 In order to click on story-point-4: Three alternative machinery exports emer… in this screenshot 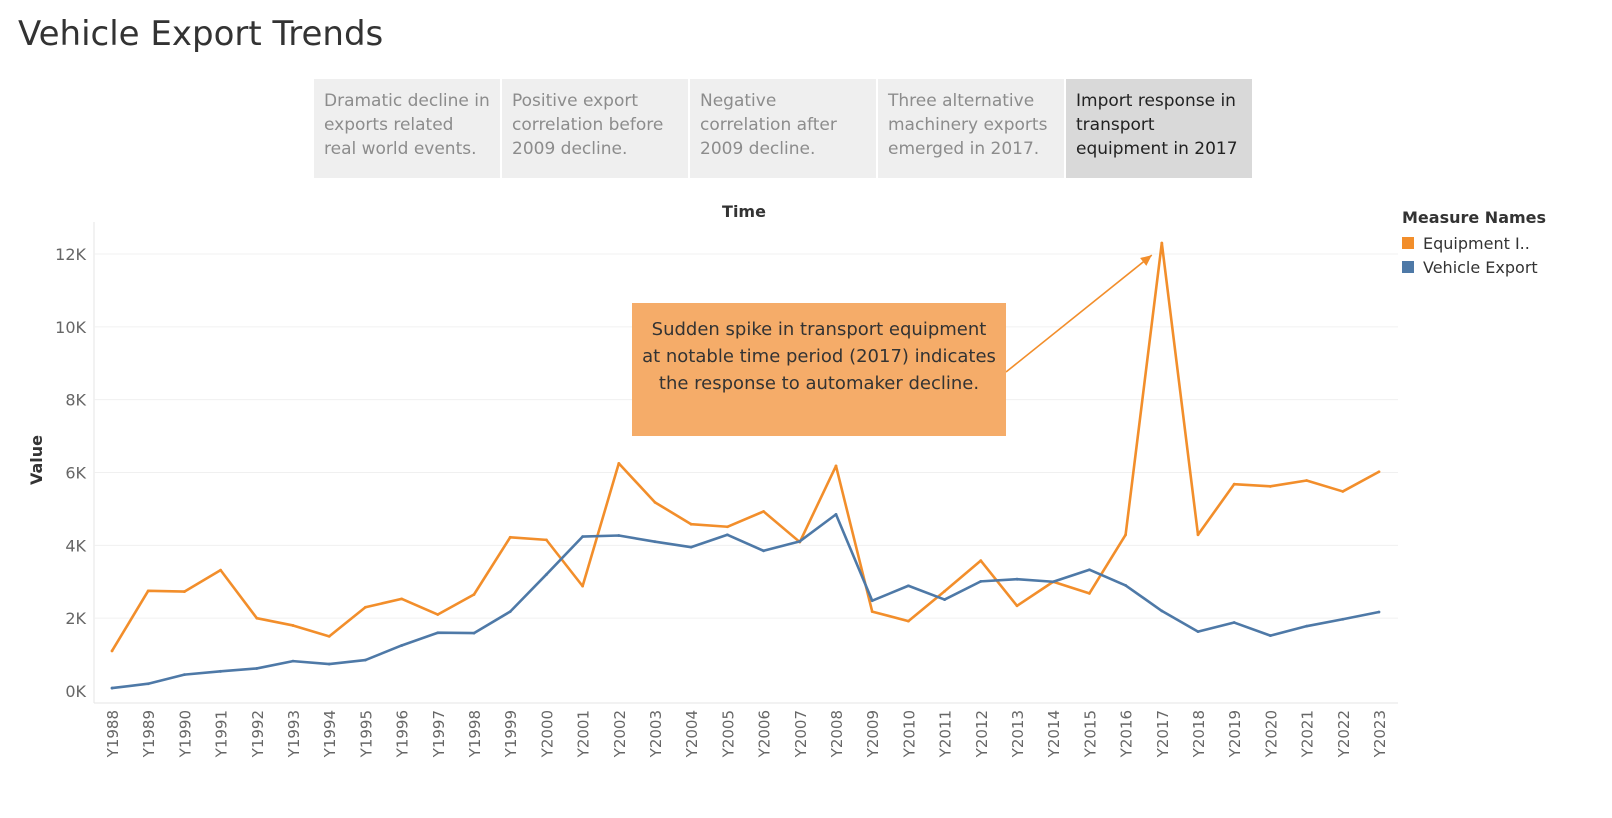, I will do `click(971, 128)`.